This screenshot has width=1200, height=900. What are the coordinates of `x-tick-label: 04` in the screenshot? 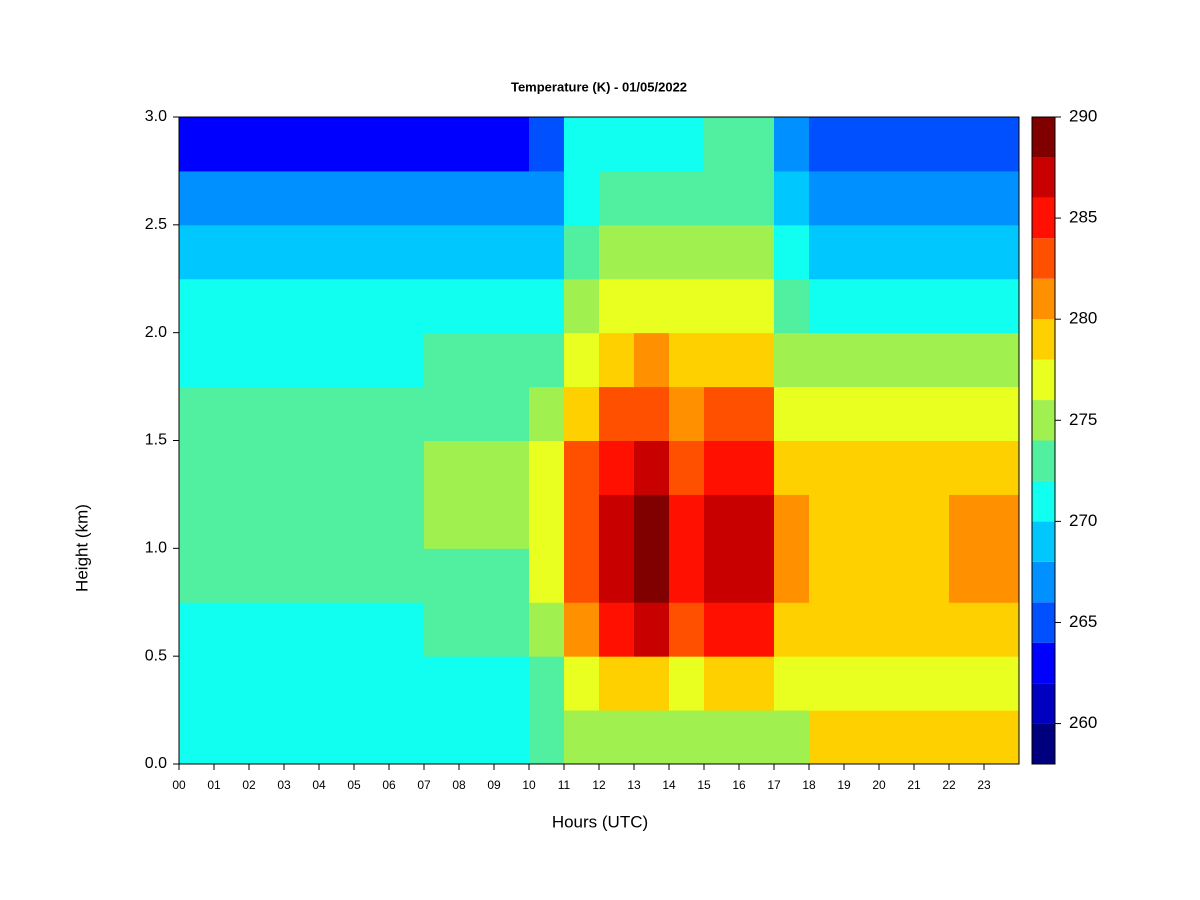 It's located at (319, 785).